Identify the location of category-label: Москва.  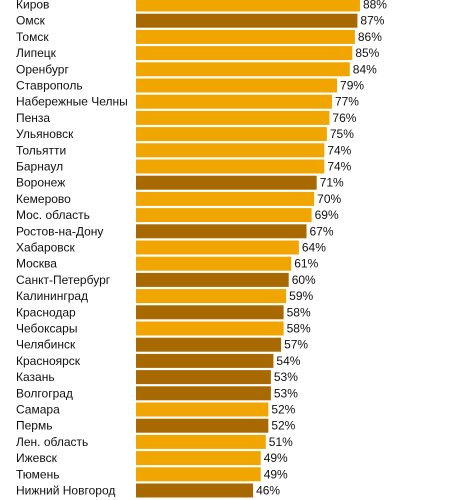
(36, 264).